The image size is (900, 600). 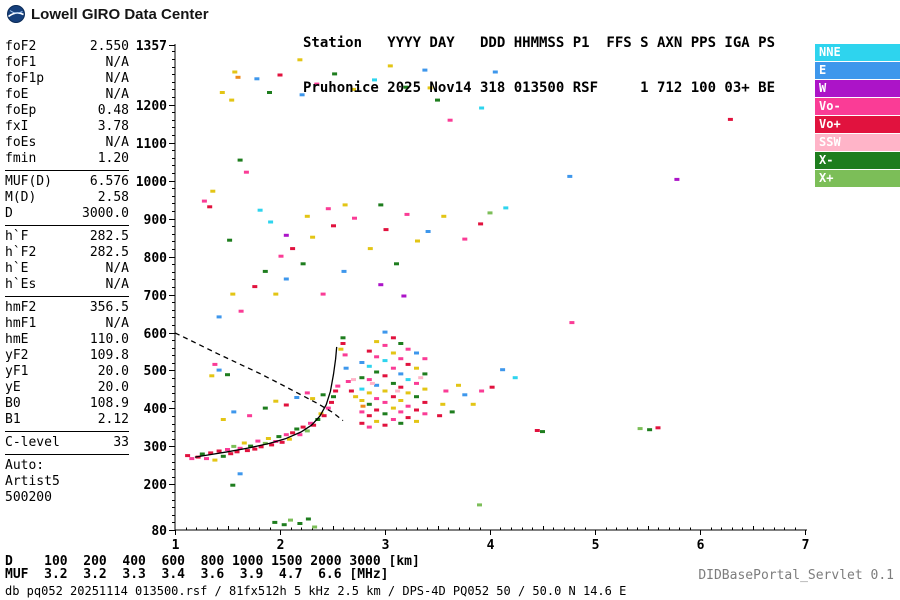 I want to click on y-tick-label: 500, so click(x=156, y=371).